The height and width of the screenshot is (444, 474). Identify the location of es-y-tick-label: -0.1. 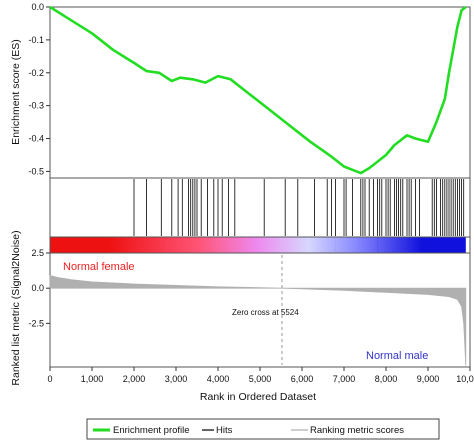
(36, 40).